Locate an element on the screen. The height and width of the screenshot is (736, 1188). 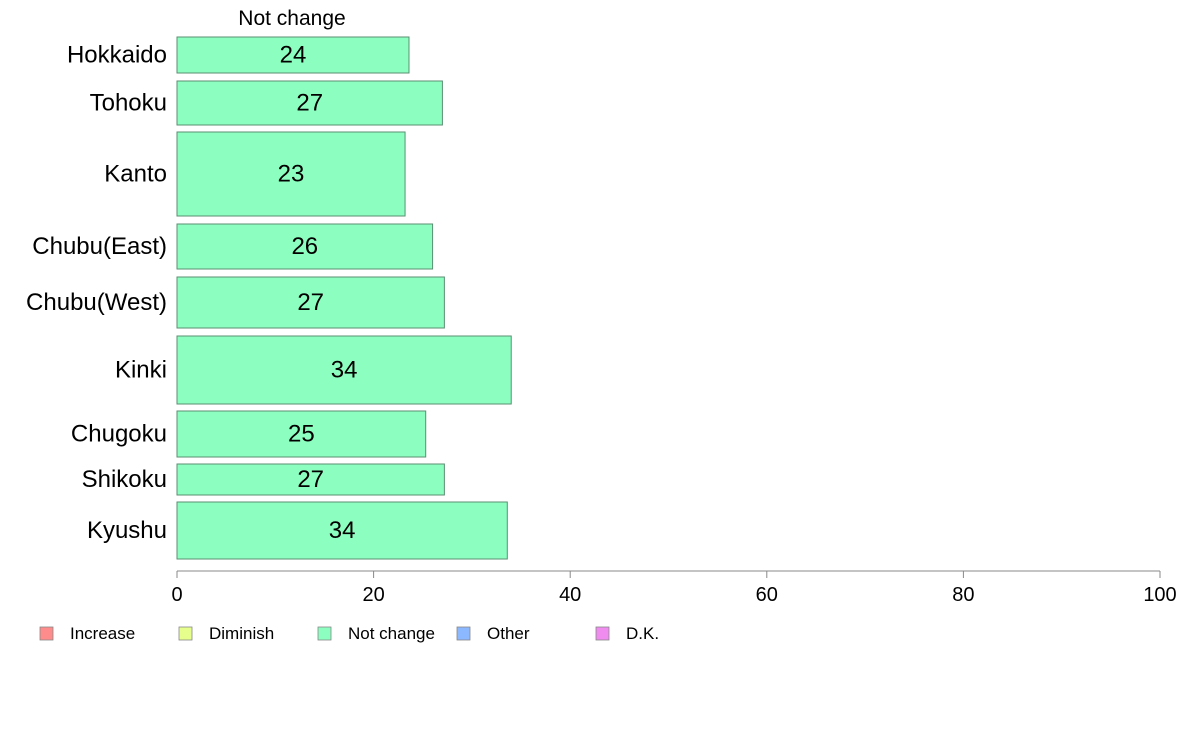
x-tick-label: 40 is located at coordinates (570, 595).